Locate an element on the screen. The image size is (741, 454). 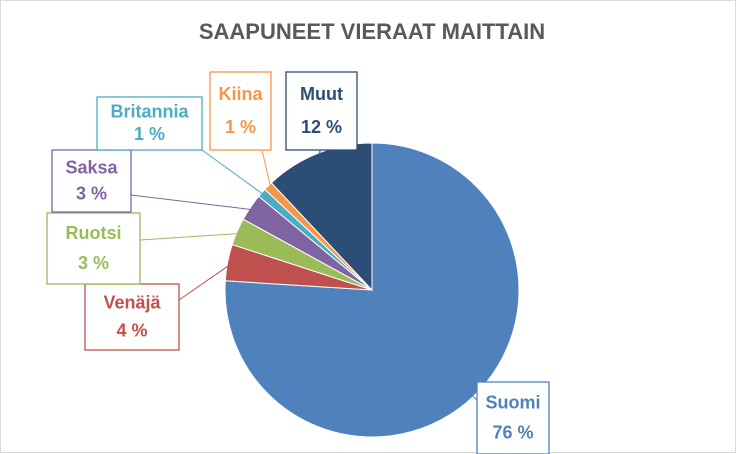
slice-label: Muut is located at coordinates (321, 94).